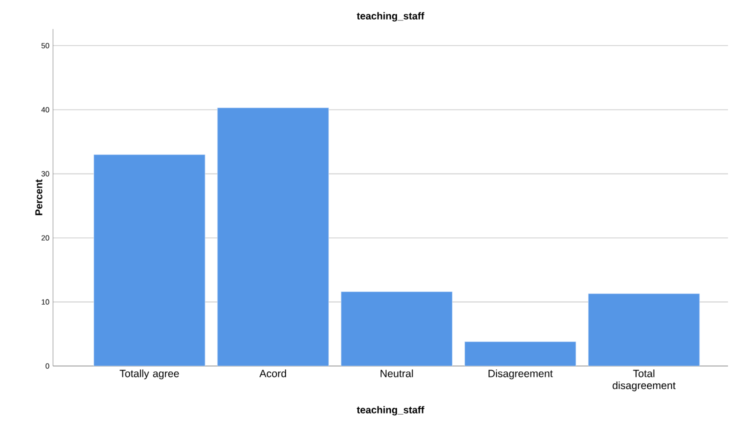 The height and width of the screenshot is (433, 730). I want to click on x-axis-title: teaching_staff, so click(390, 411).